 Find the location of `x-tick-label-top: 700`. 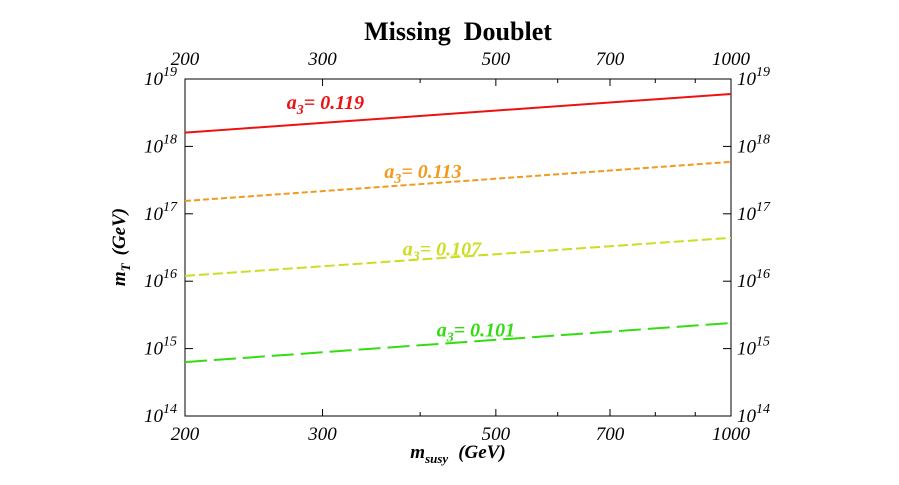

x-tick-label-top: 700 is located at coordinates (610, 59).